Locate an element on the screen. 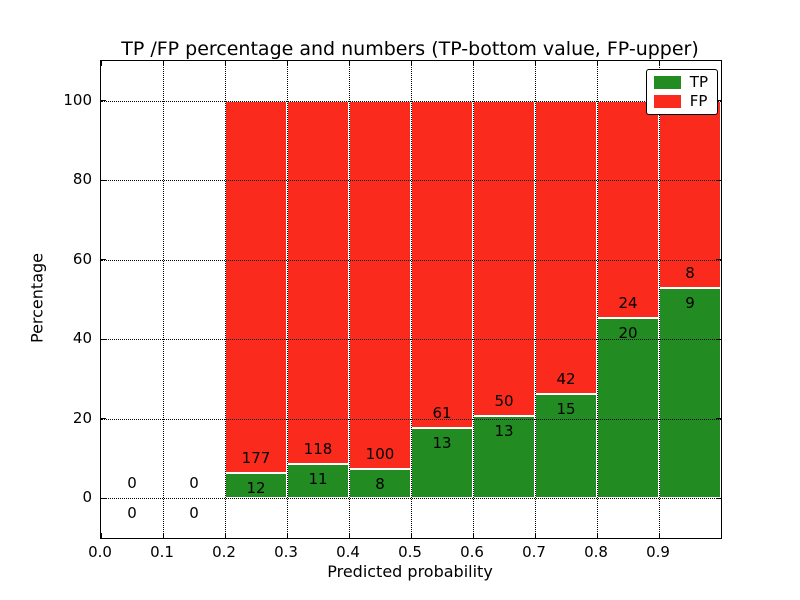 The height and width of the screenshot is (600, 800). x-tick-label: 0.6 is located at coordinates (472, 552).